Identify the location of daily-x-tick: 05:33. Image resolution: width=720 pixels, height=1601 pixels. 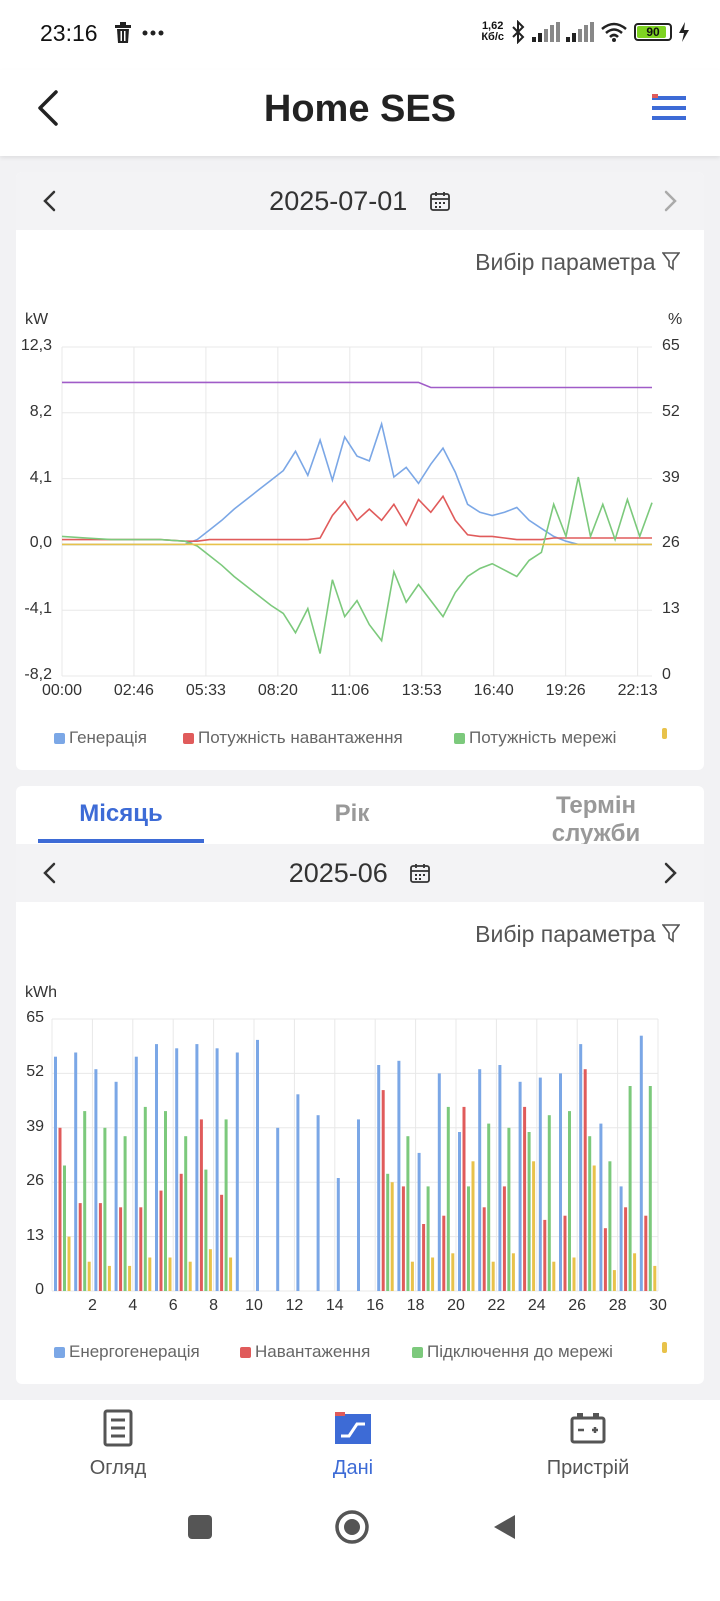
(205, 690).